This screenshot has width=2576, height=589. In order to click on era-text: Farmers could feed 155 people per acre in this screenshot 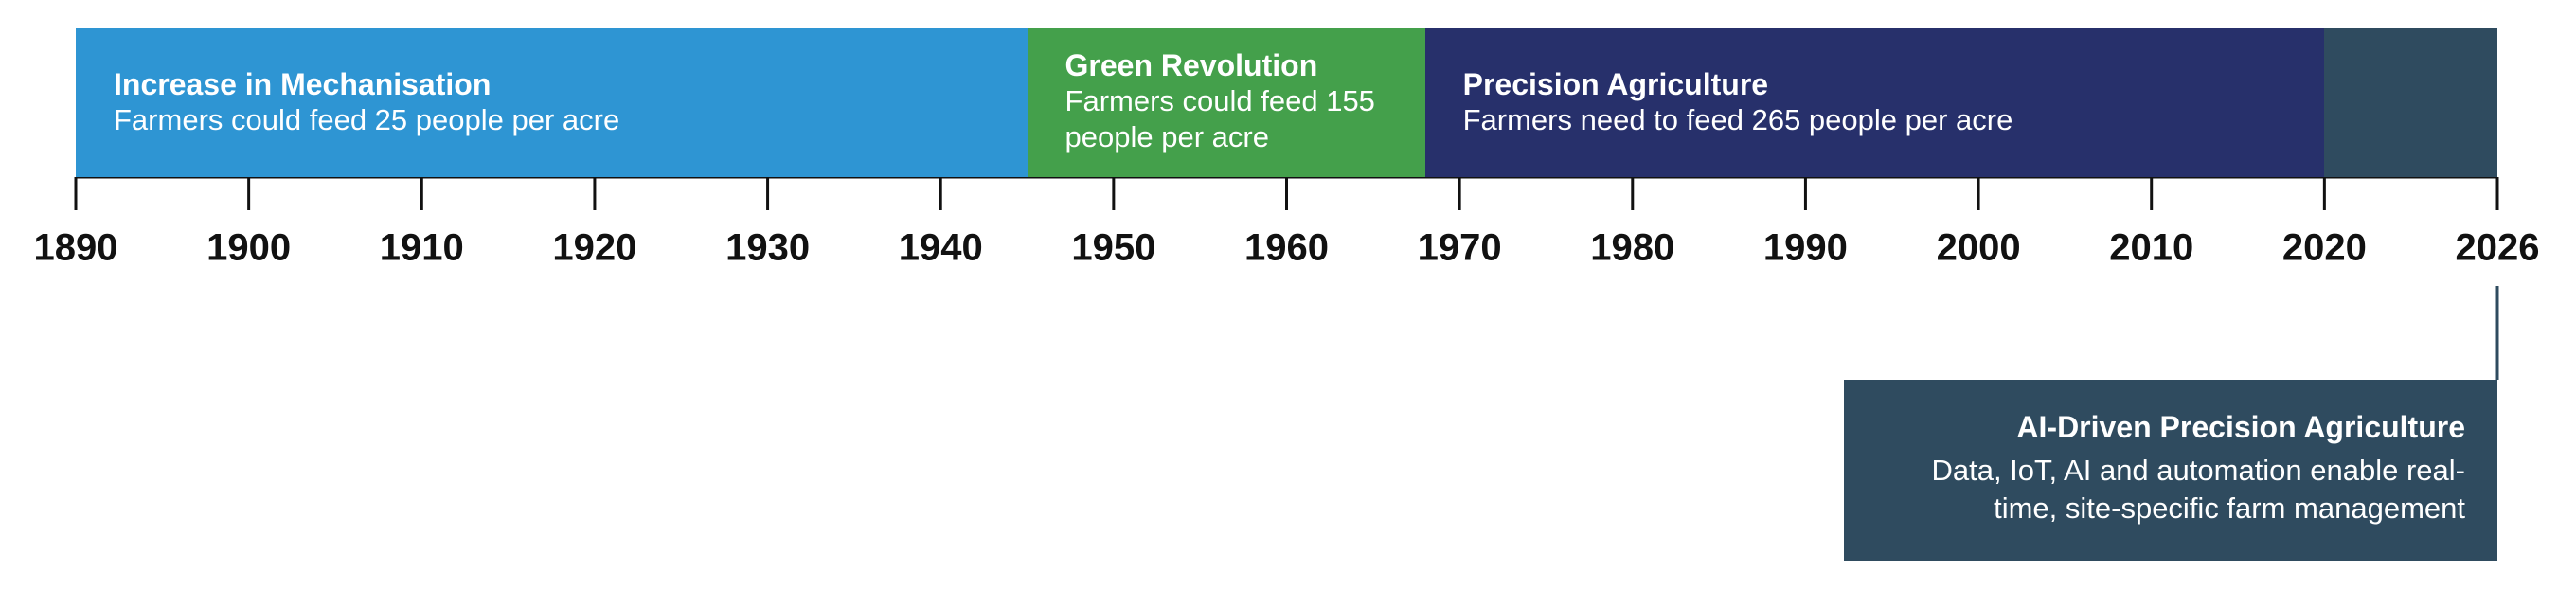, I will do `click(1219, 118)`.